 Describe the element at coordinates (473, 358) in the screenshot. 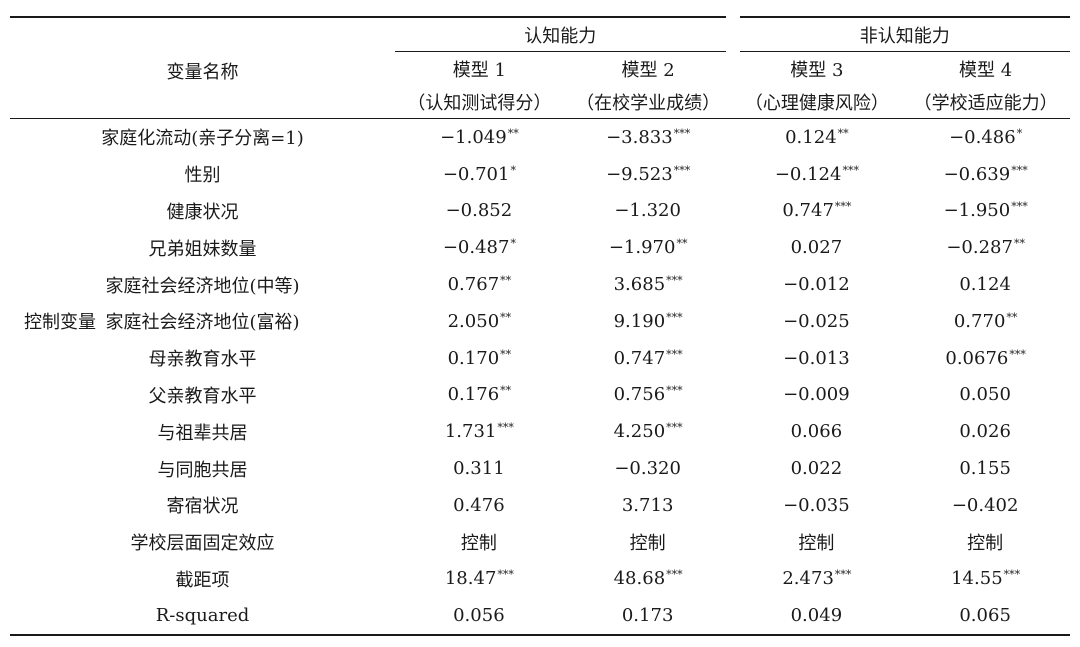

I see `coefficient-value: 0.170` at that location.